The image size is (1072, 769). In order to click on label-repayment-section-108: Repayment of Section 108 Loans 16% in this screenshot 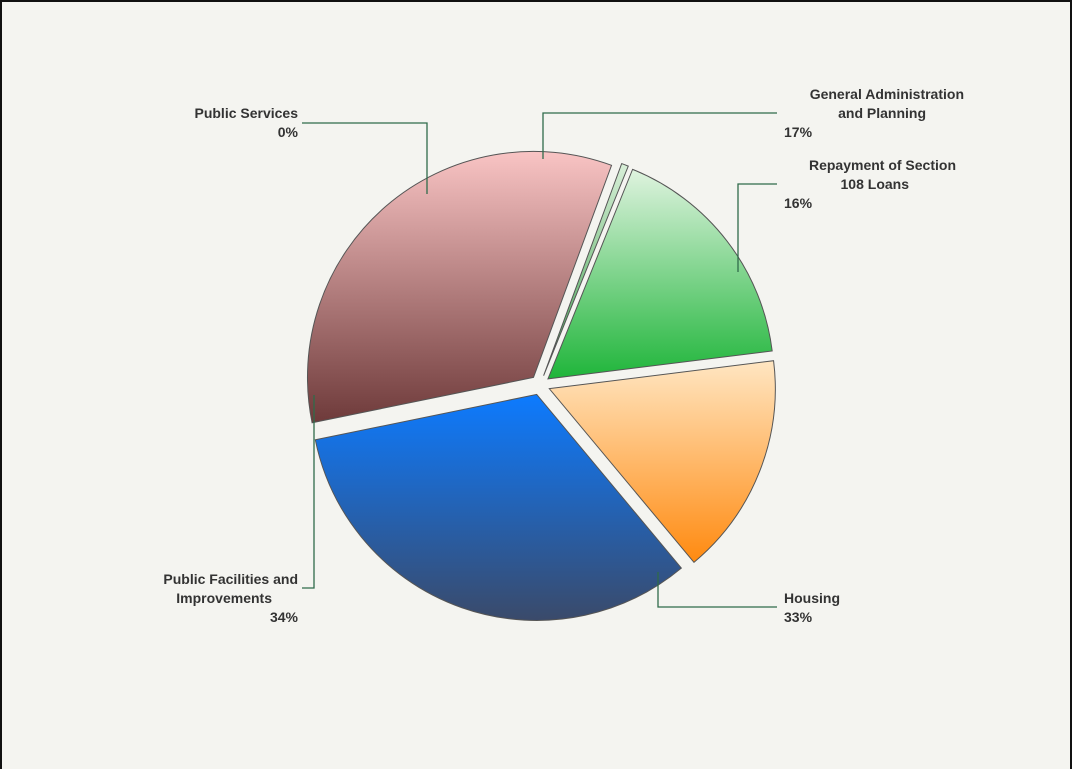, I will do `click(870, 184)`.